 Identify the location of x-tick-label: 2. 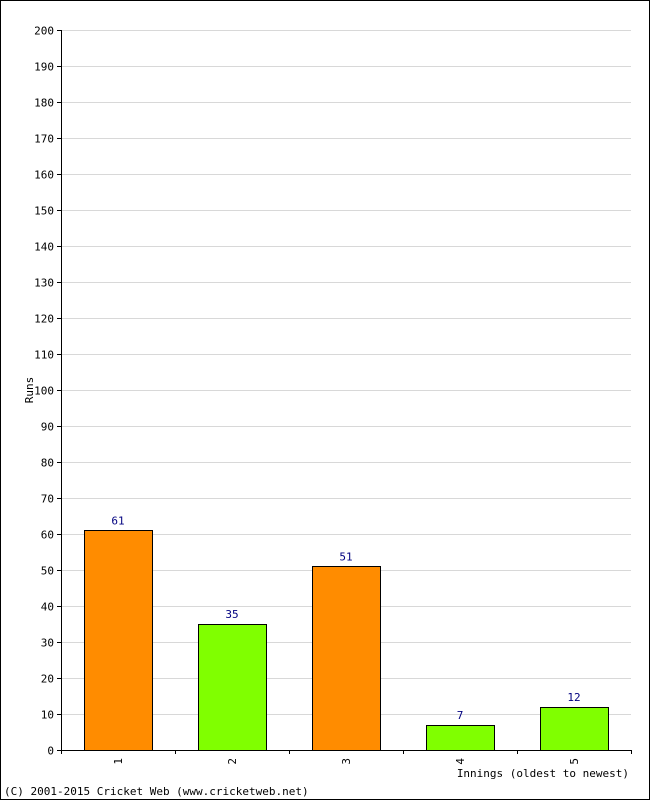
(232, 761).